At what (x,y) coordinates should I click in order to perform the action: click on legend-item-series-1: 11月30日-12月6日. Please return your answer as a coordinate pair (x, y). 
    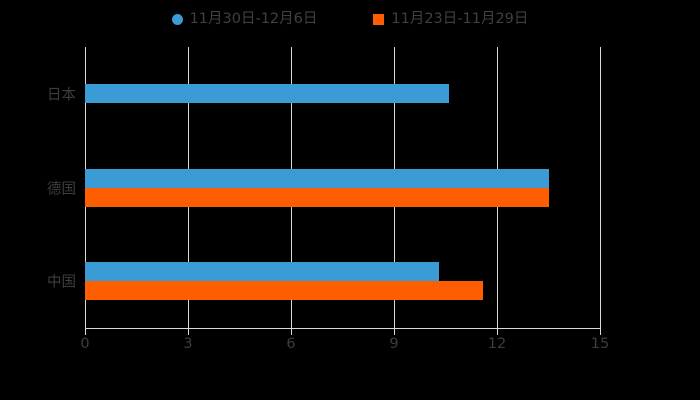
    Looking at the image, I should click on (244, 18).